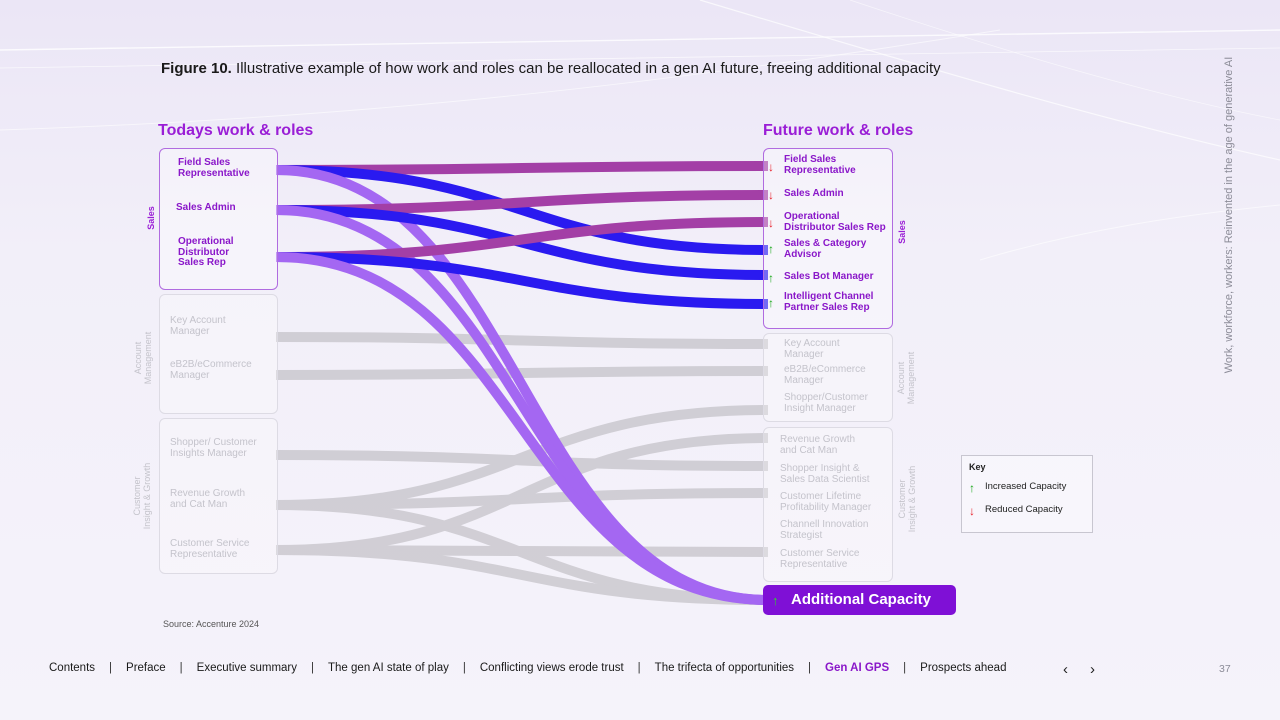 The image size is (1280, 720). Describe the element at coordinates (907, 499) in the screenshot. I see `right-group-customer-insight-label: Customer Insight & Growth` at that location.